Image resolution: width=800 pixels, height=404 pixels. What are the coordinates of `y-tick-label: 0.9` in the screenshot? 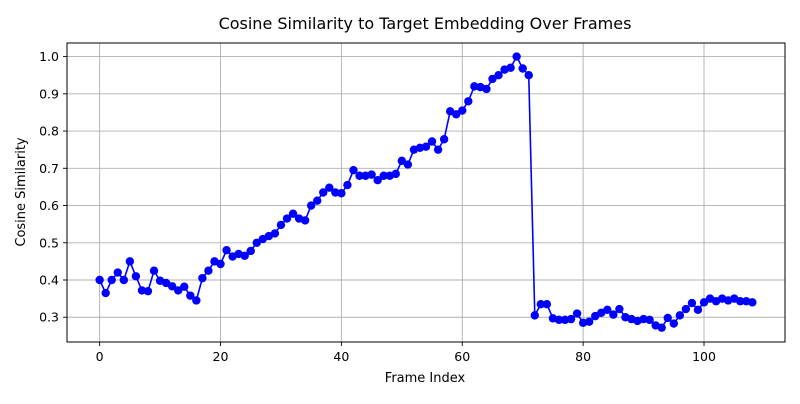 It's located at (49, 93).